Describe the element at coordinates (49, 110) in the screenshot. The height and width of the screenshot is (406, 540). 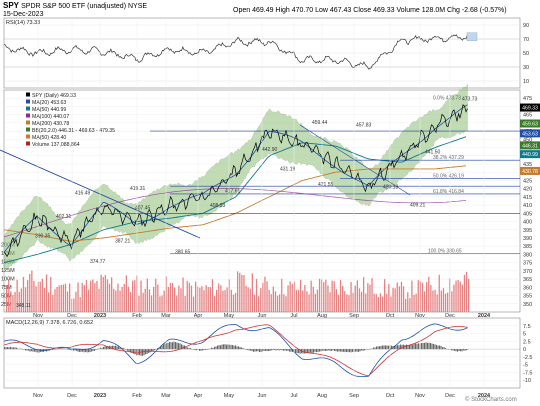
I see `legend-entry: MA(50) 440.99` at that location.